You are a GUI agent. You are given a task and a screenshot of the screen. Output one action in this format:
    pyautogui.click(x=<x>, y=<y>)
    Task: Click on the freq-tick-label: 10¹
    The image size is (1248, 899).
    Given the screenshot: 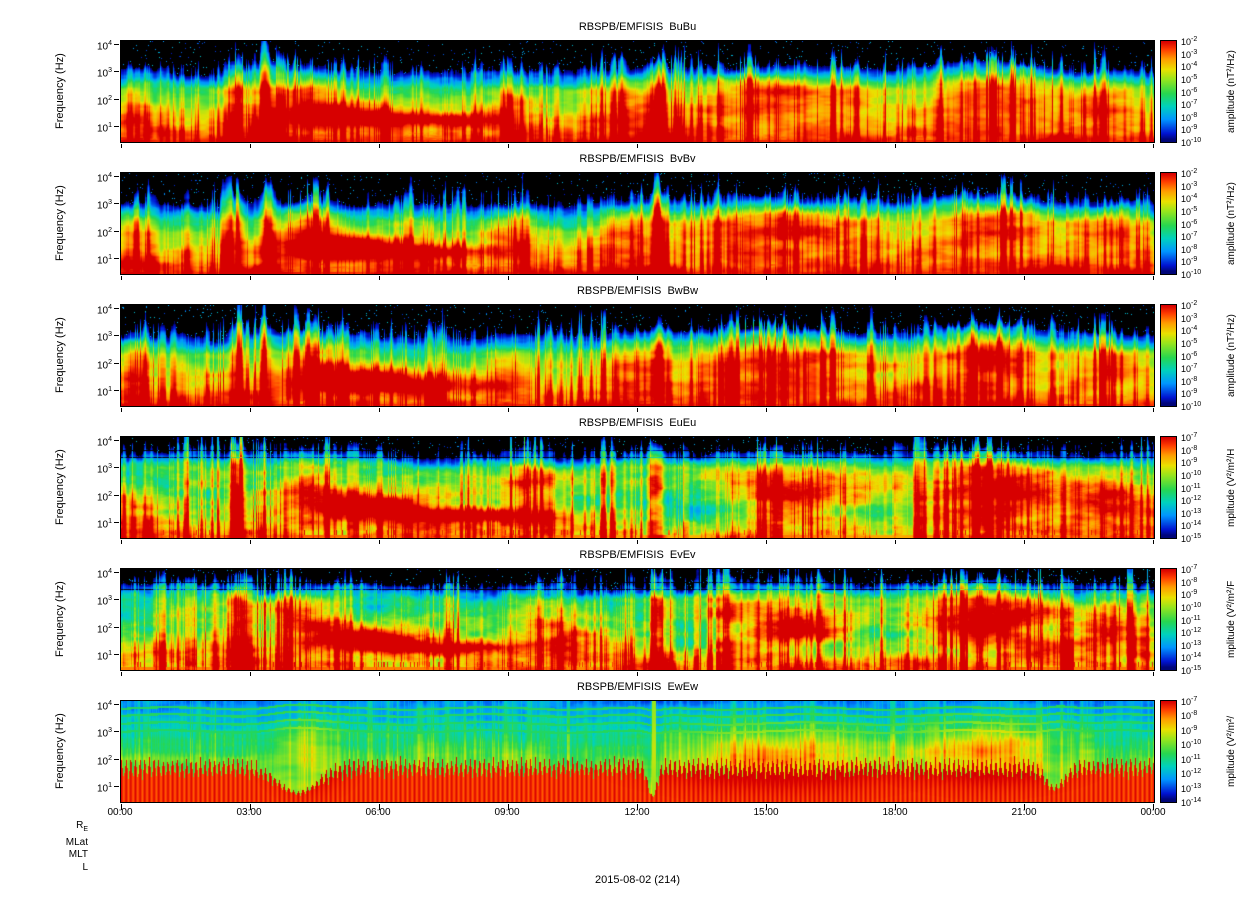 What is the action you would take?
    pyautogui.click(x=104, y=656)
    